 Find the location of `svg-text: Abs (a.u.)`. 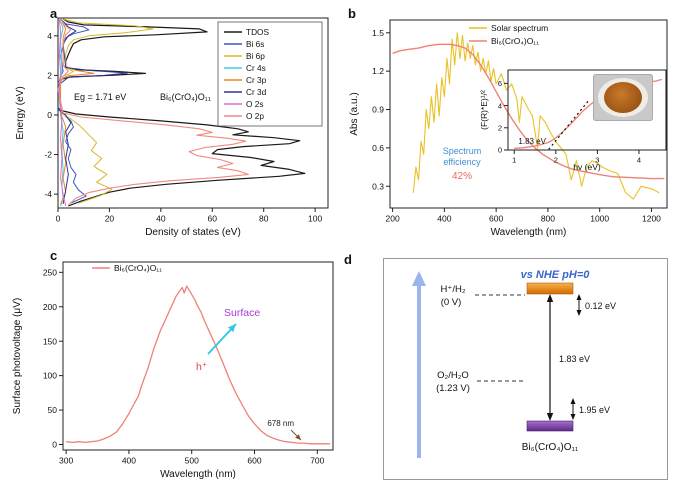

svg-text: Abs (a.u.) is located at coordinates (354, 113).